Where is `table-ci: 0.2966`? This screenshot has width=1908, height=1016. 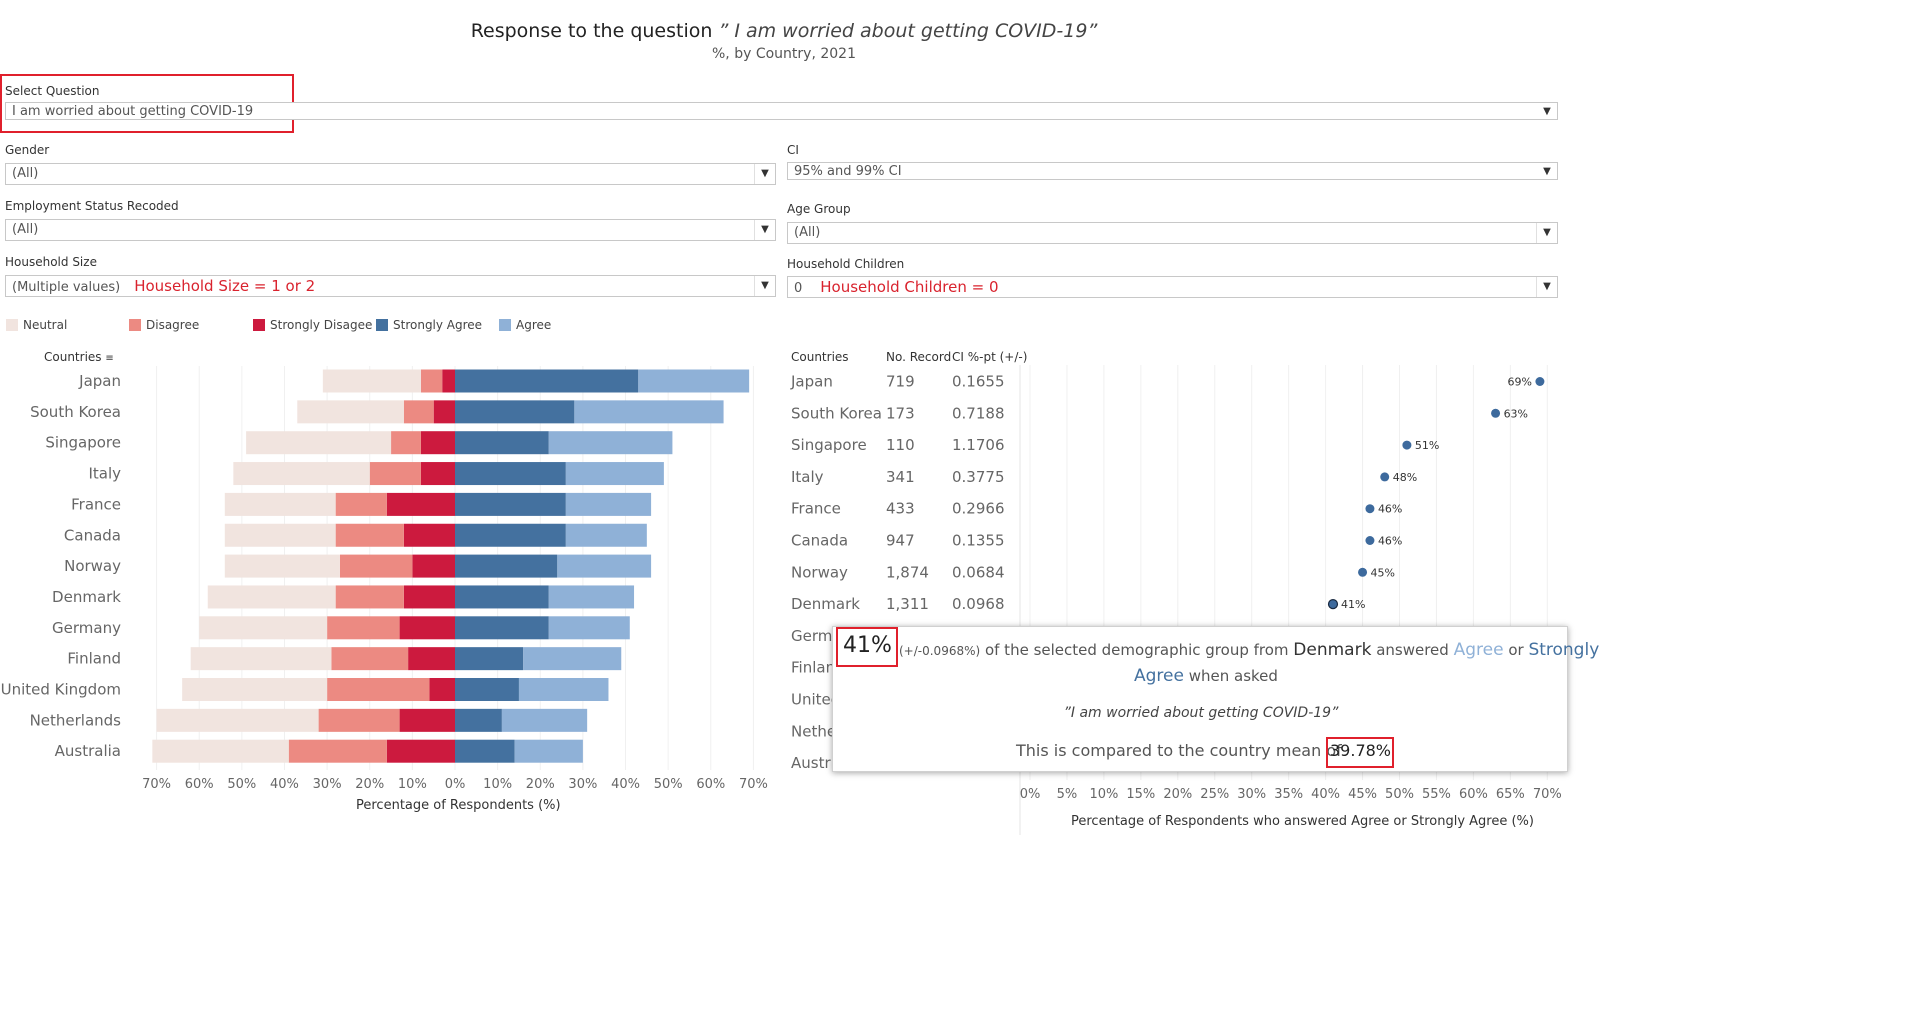 table-ci: 0.2966 is located at coordinates (978, 509).